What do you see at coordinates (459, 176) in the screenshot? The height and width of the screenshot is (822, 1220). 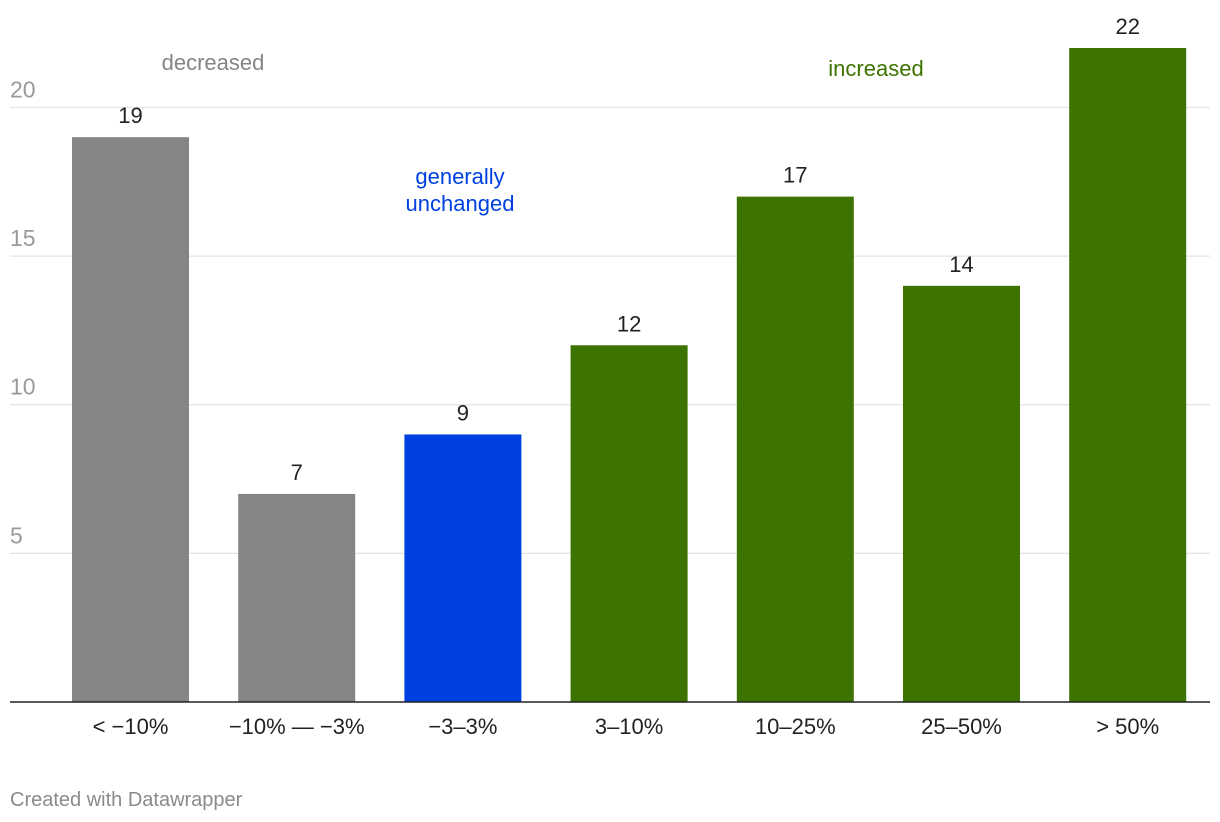 I see `annotation-generally: generally` at bounding box center [459, 176].